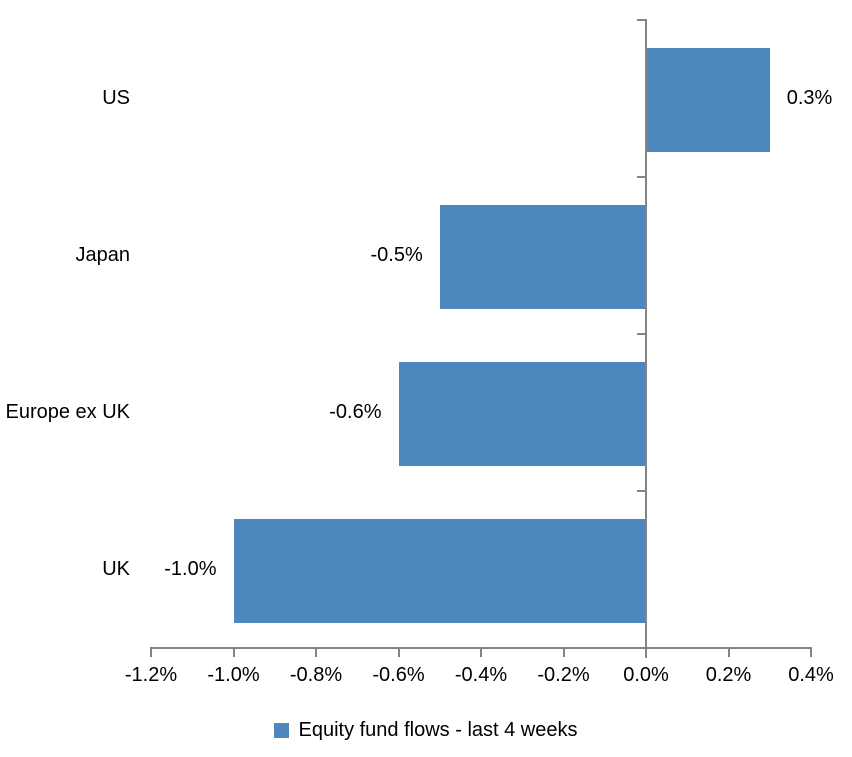  Describe the element at coordinates (116, 98) in the screenshot. I see `category-label: US` at that location.